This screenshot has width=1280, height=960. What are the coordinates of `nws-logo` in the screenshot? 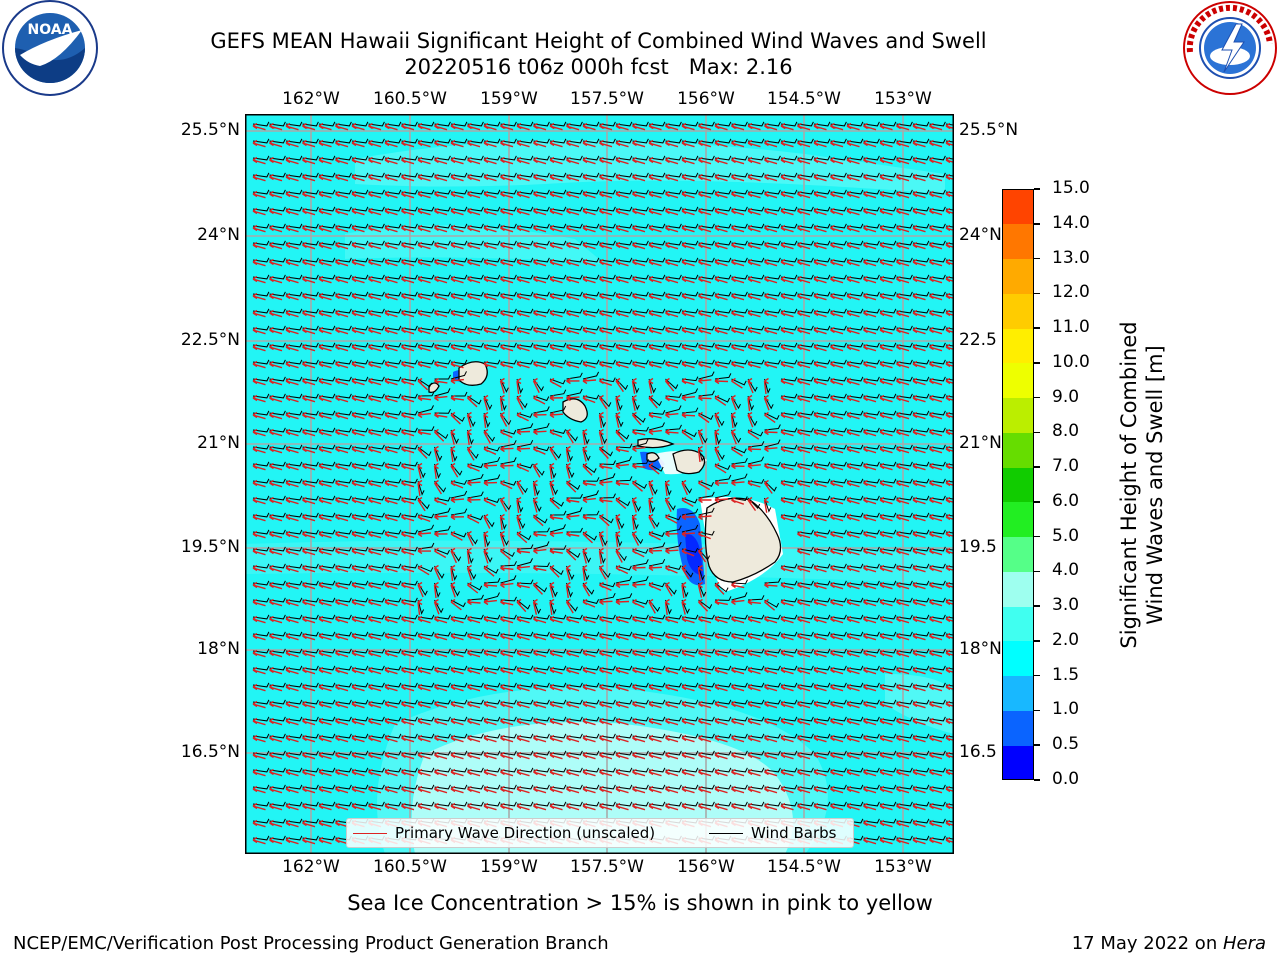 It's located at (1229, 50).